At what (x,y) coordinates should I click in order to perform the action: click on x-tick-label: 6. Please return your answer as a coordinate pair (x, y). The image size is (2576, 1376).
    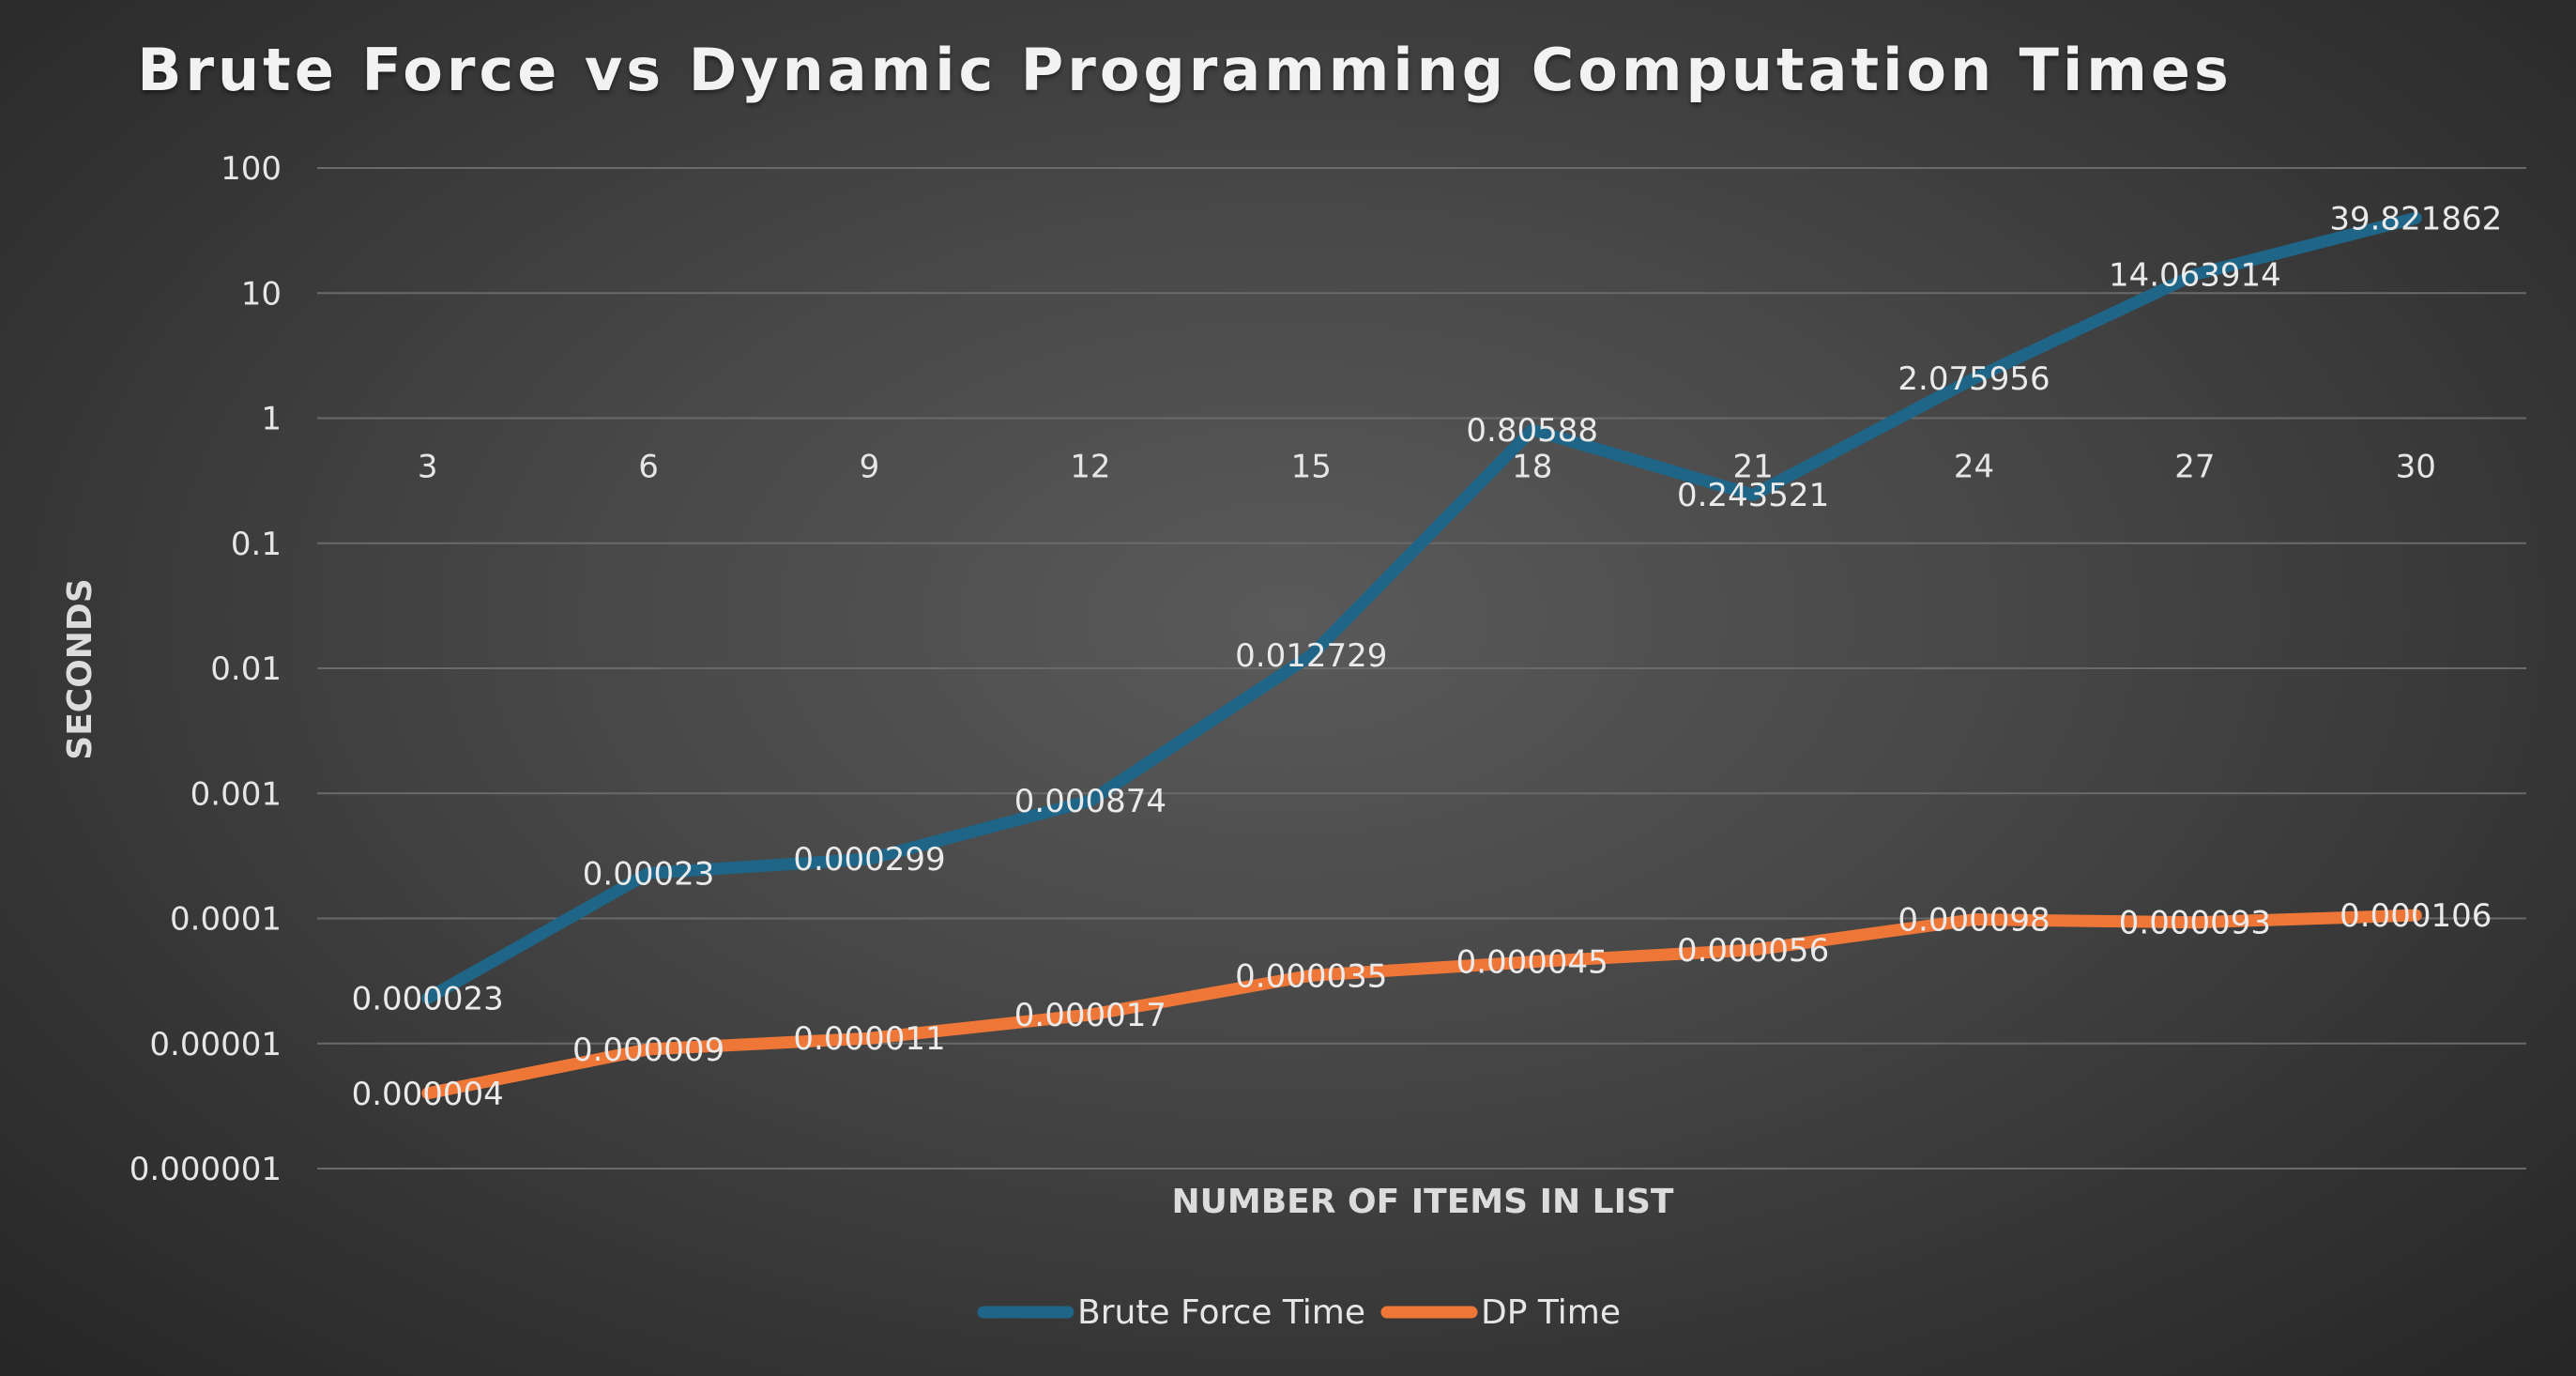
    Looking at the image, I should click on (648, 467).